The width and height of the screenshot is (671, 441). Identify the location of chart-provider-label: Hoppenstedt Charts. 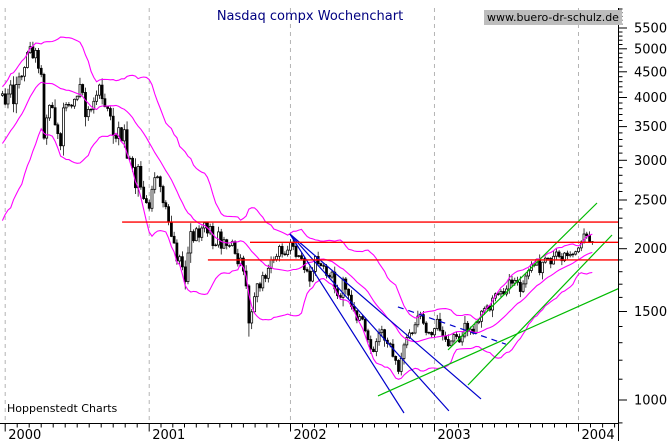
(62, 408).